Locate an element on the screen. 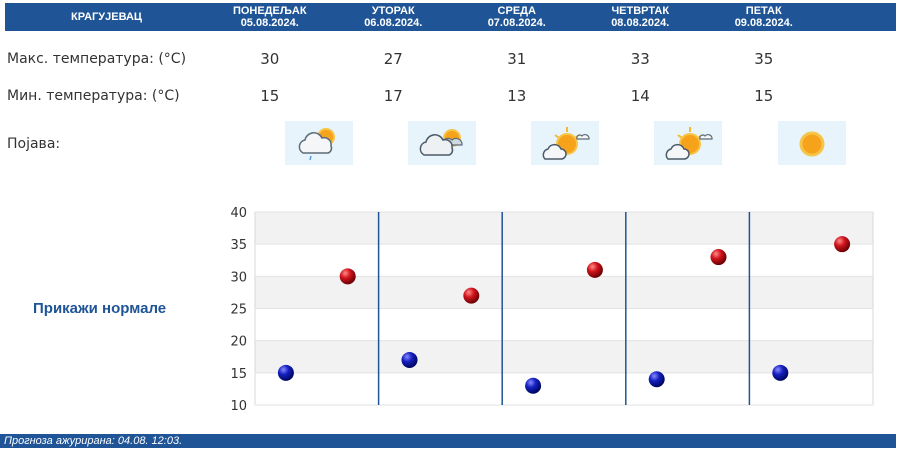 The height and width of the screenshot is (450, 900). day-date: 08.08.2024. is located at coordinates (640, 23).